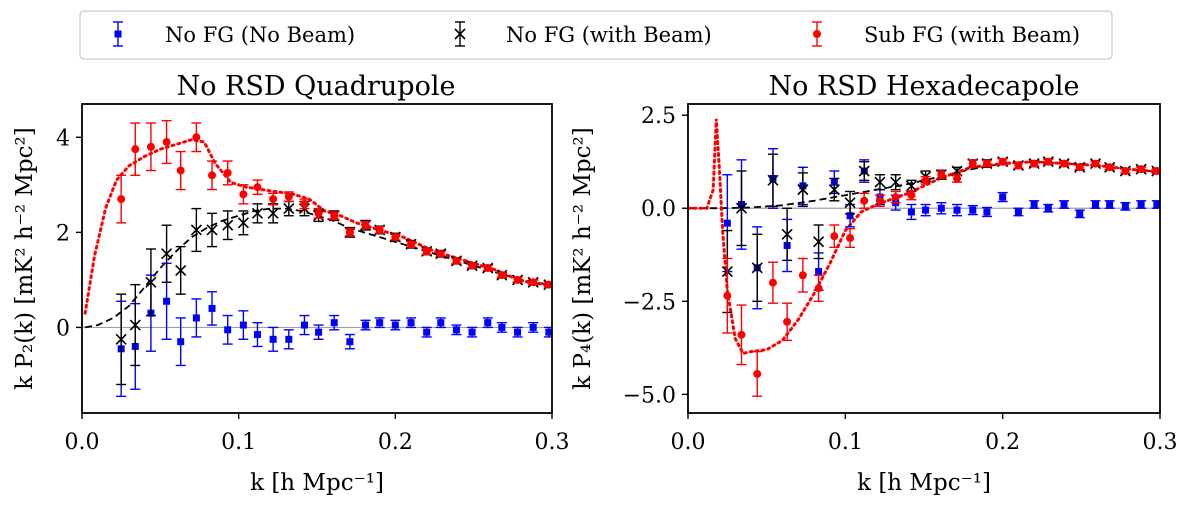  Describe the element at coordinates (63, 328) in the screenshot. I see `y-tick-label: 0` at that location.